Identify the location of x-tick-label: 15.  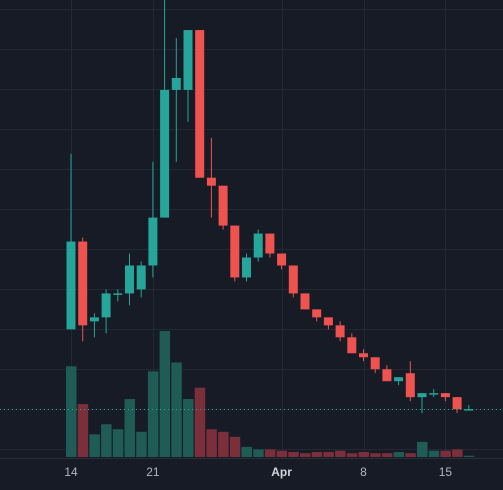
(446, 472).